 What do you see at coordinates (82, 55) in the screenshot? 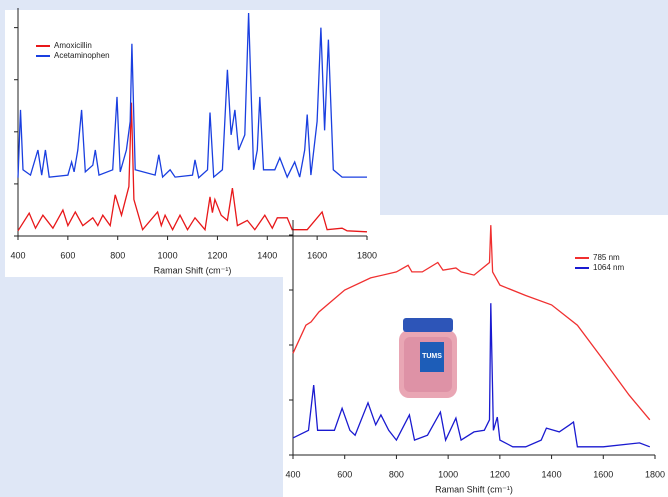
I see `legend-label: Acetaminophen` at bounding box center [82, 55].